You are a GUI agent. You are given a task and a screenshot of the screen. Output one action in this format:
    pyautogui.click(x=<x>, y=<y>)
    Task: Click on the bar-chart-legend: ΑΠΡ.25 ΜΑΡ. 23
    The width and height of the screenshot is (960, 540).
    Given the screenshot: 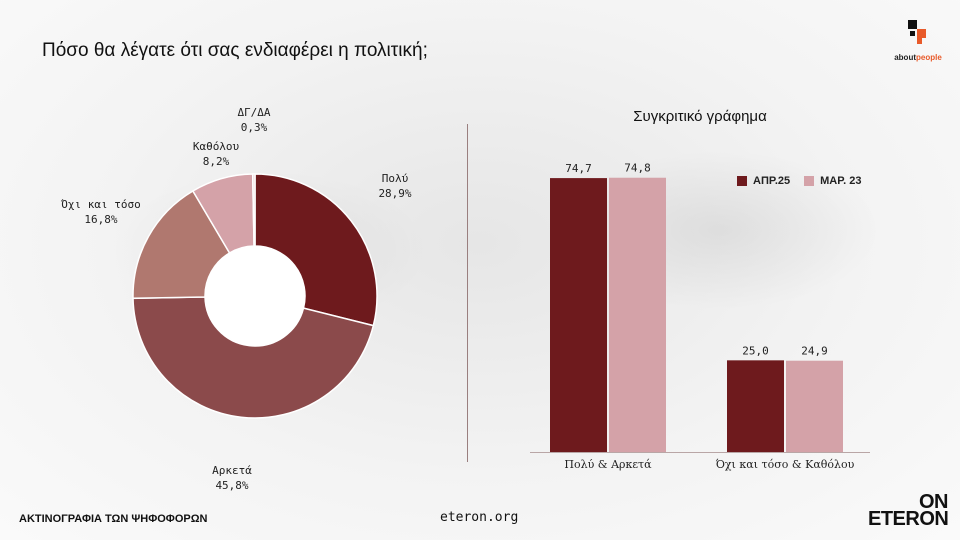 What is the action you would take?
    pyautogui.click(x=799, y=181)
    